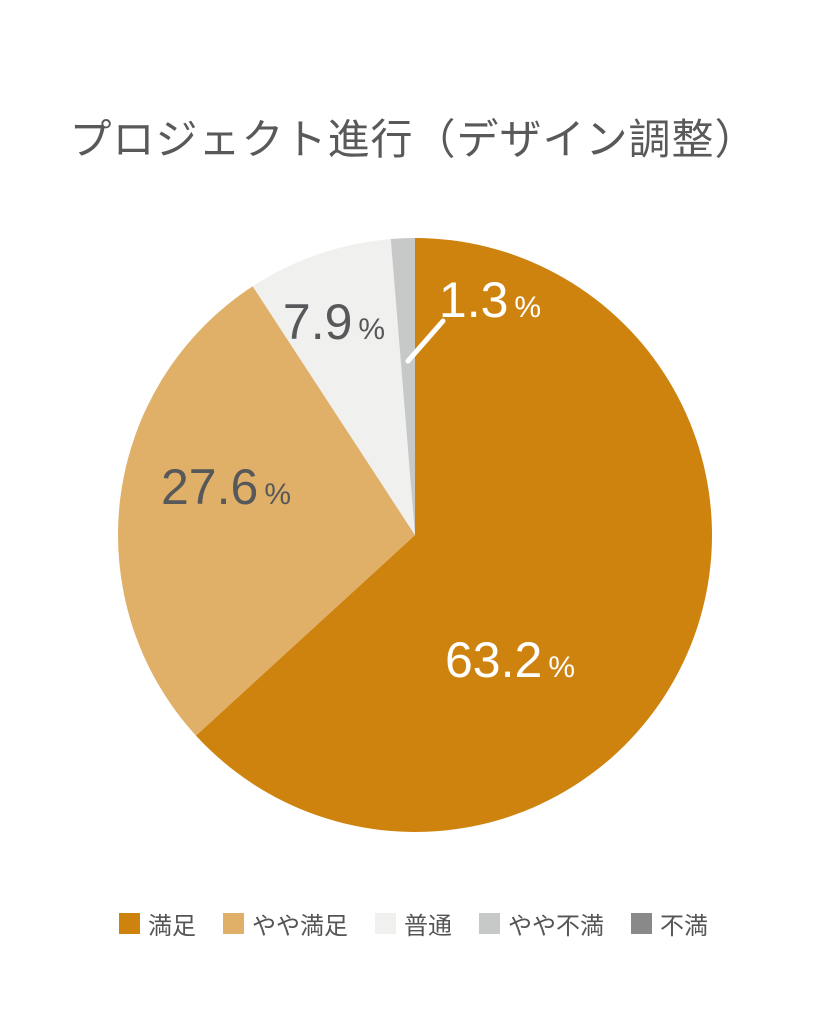  Describe the element at coordinates (209, 487) in the screenshot. I see `slice-label-value: 27.6` at that location.